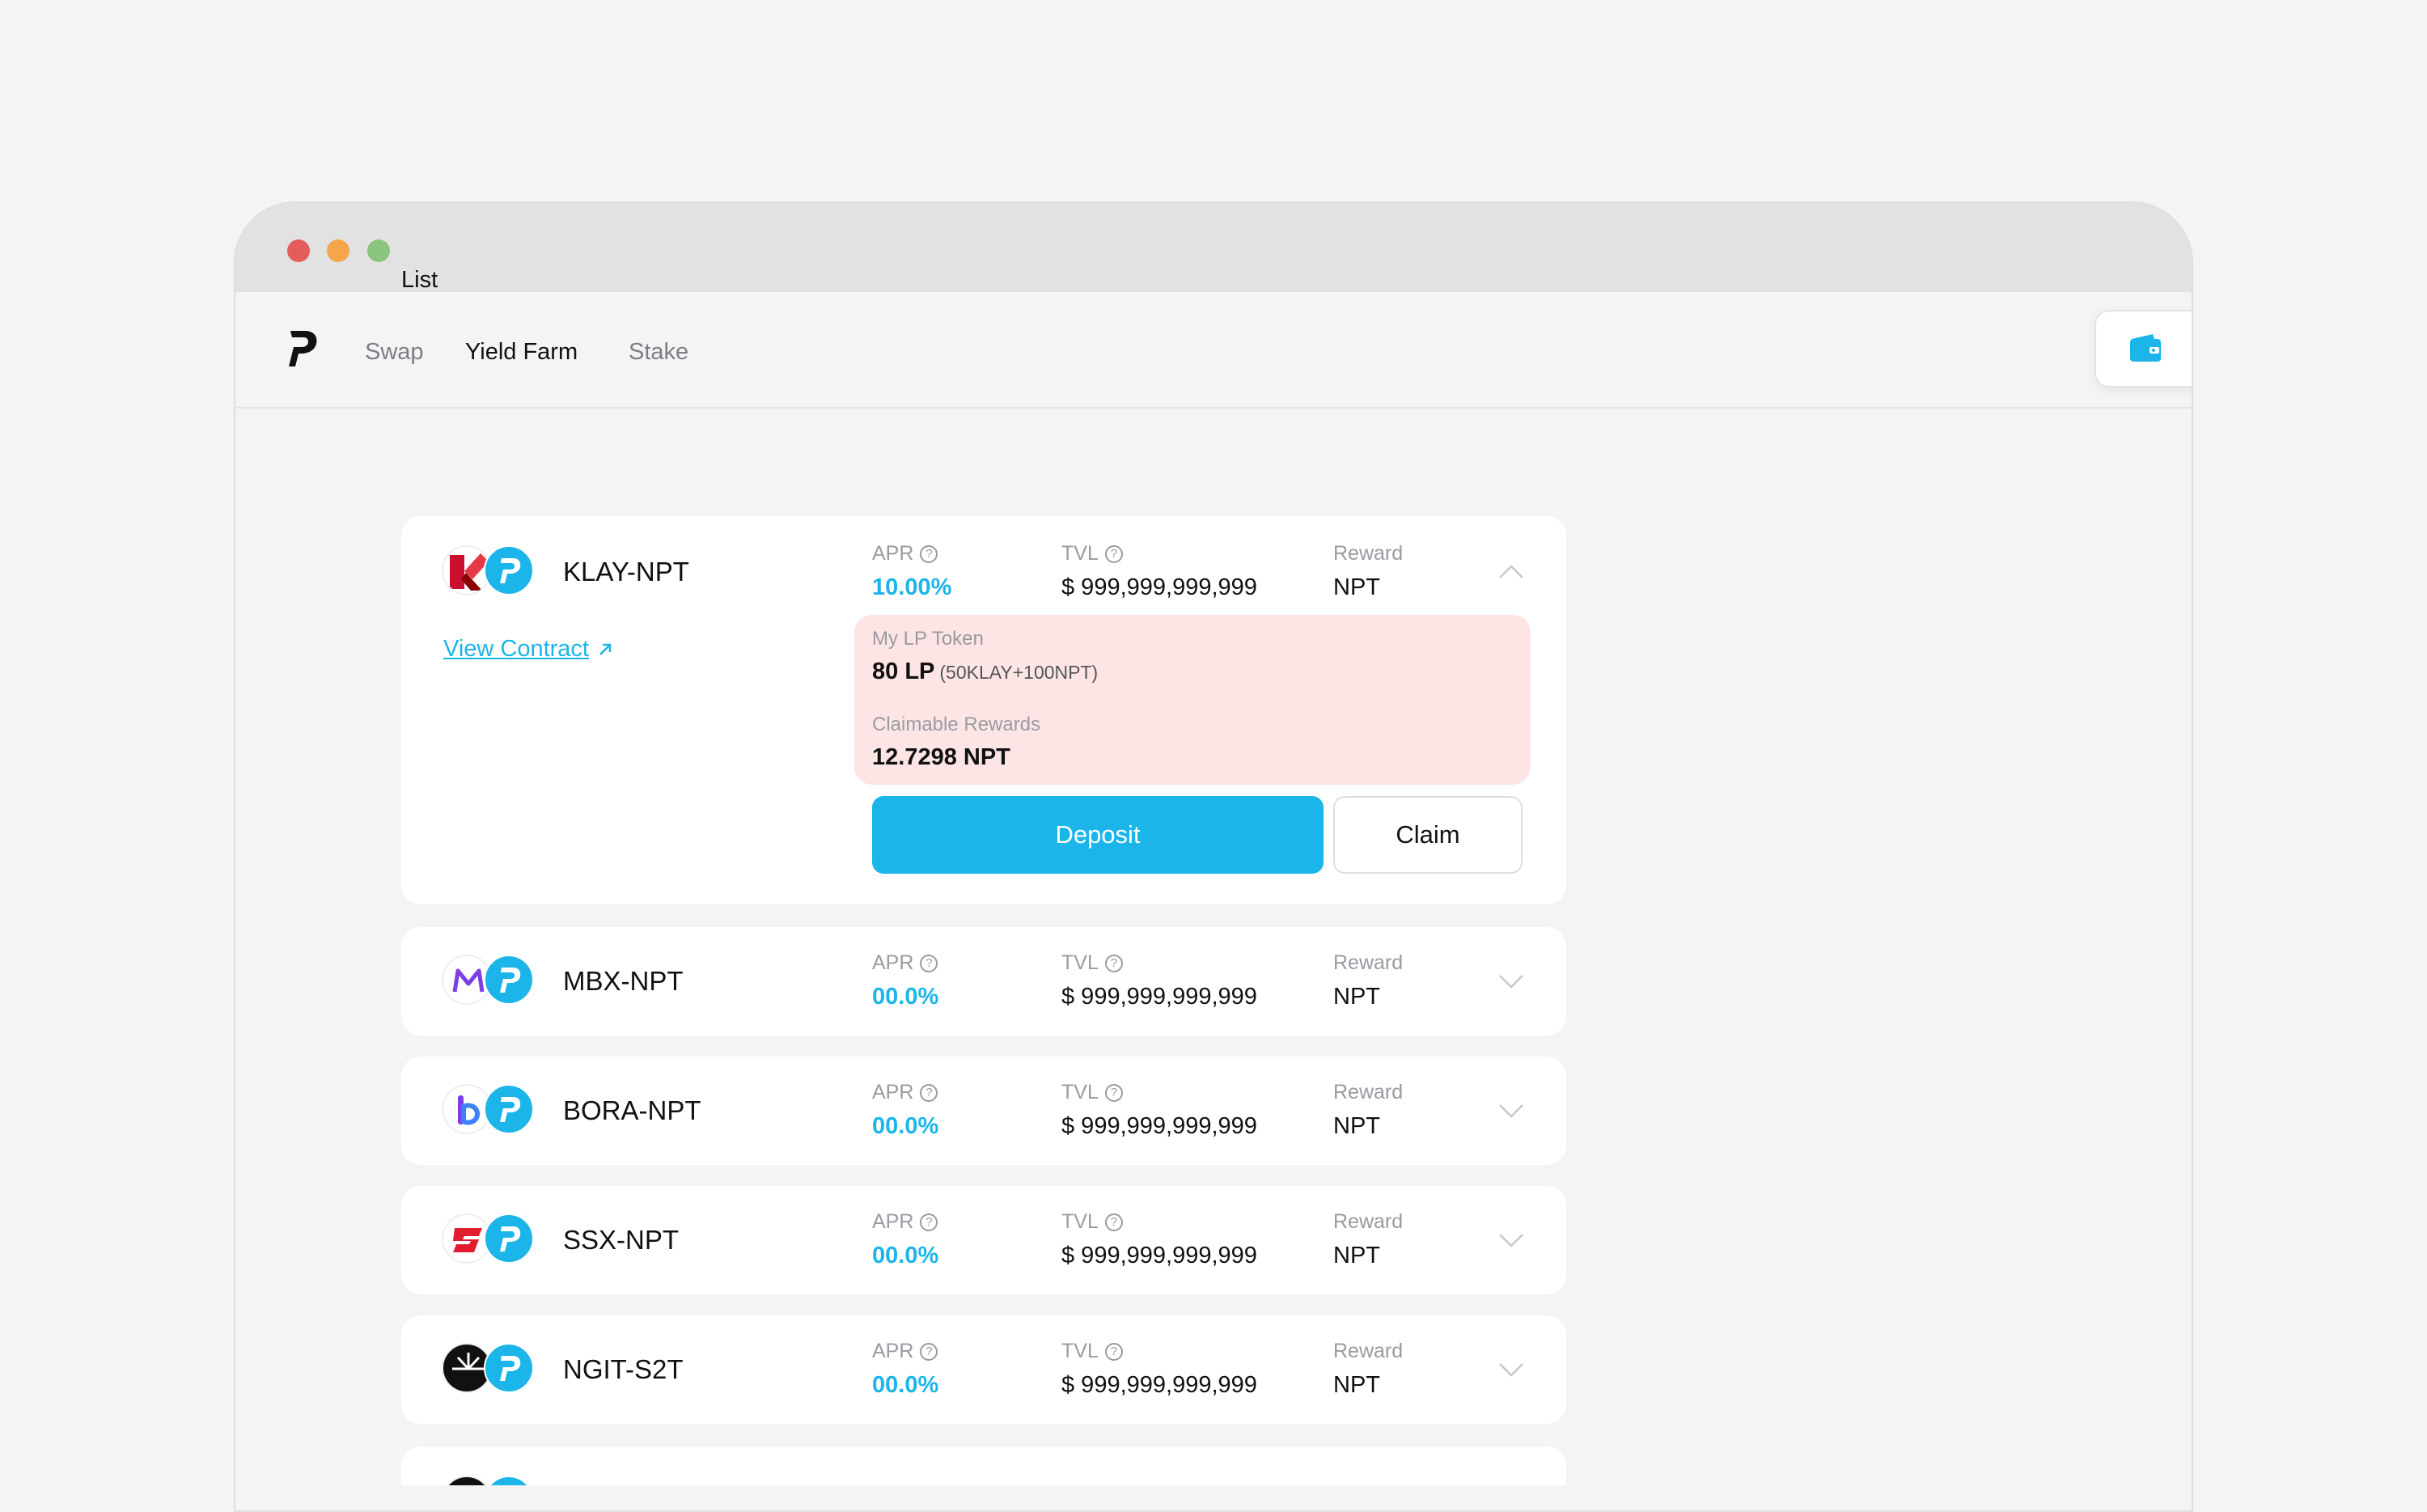  Describe the element at coordinates (378, 251) in the screenshot. I see `maximize-window-button` at that location.